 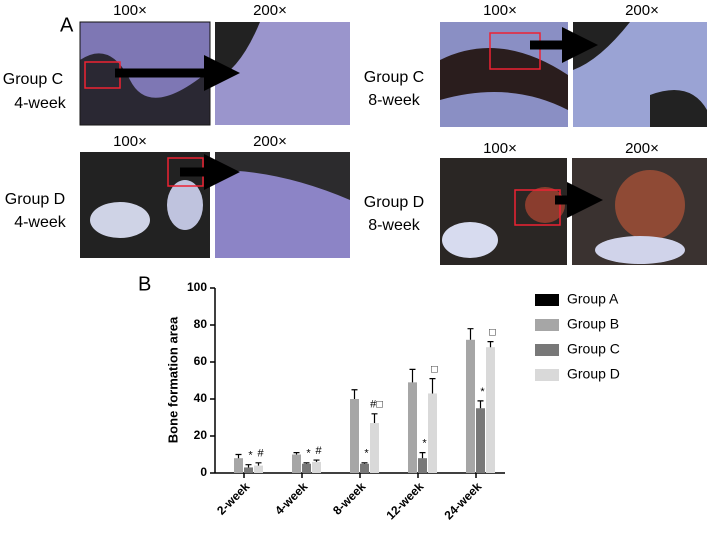 What do you see at coordinates (203, 472) in the screenshot?
I see `y-tick-label: 0` at bounding box center [203, 472].